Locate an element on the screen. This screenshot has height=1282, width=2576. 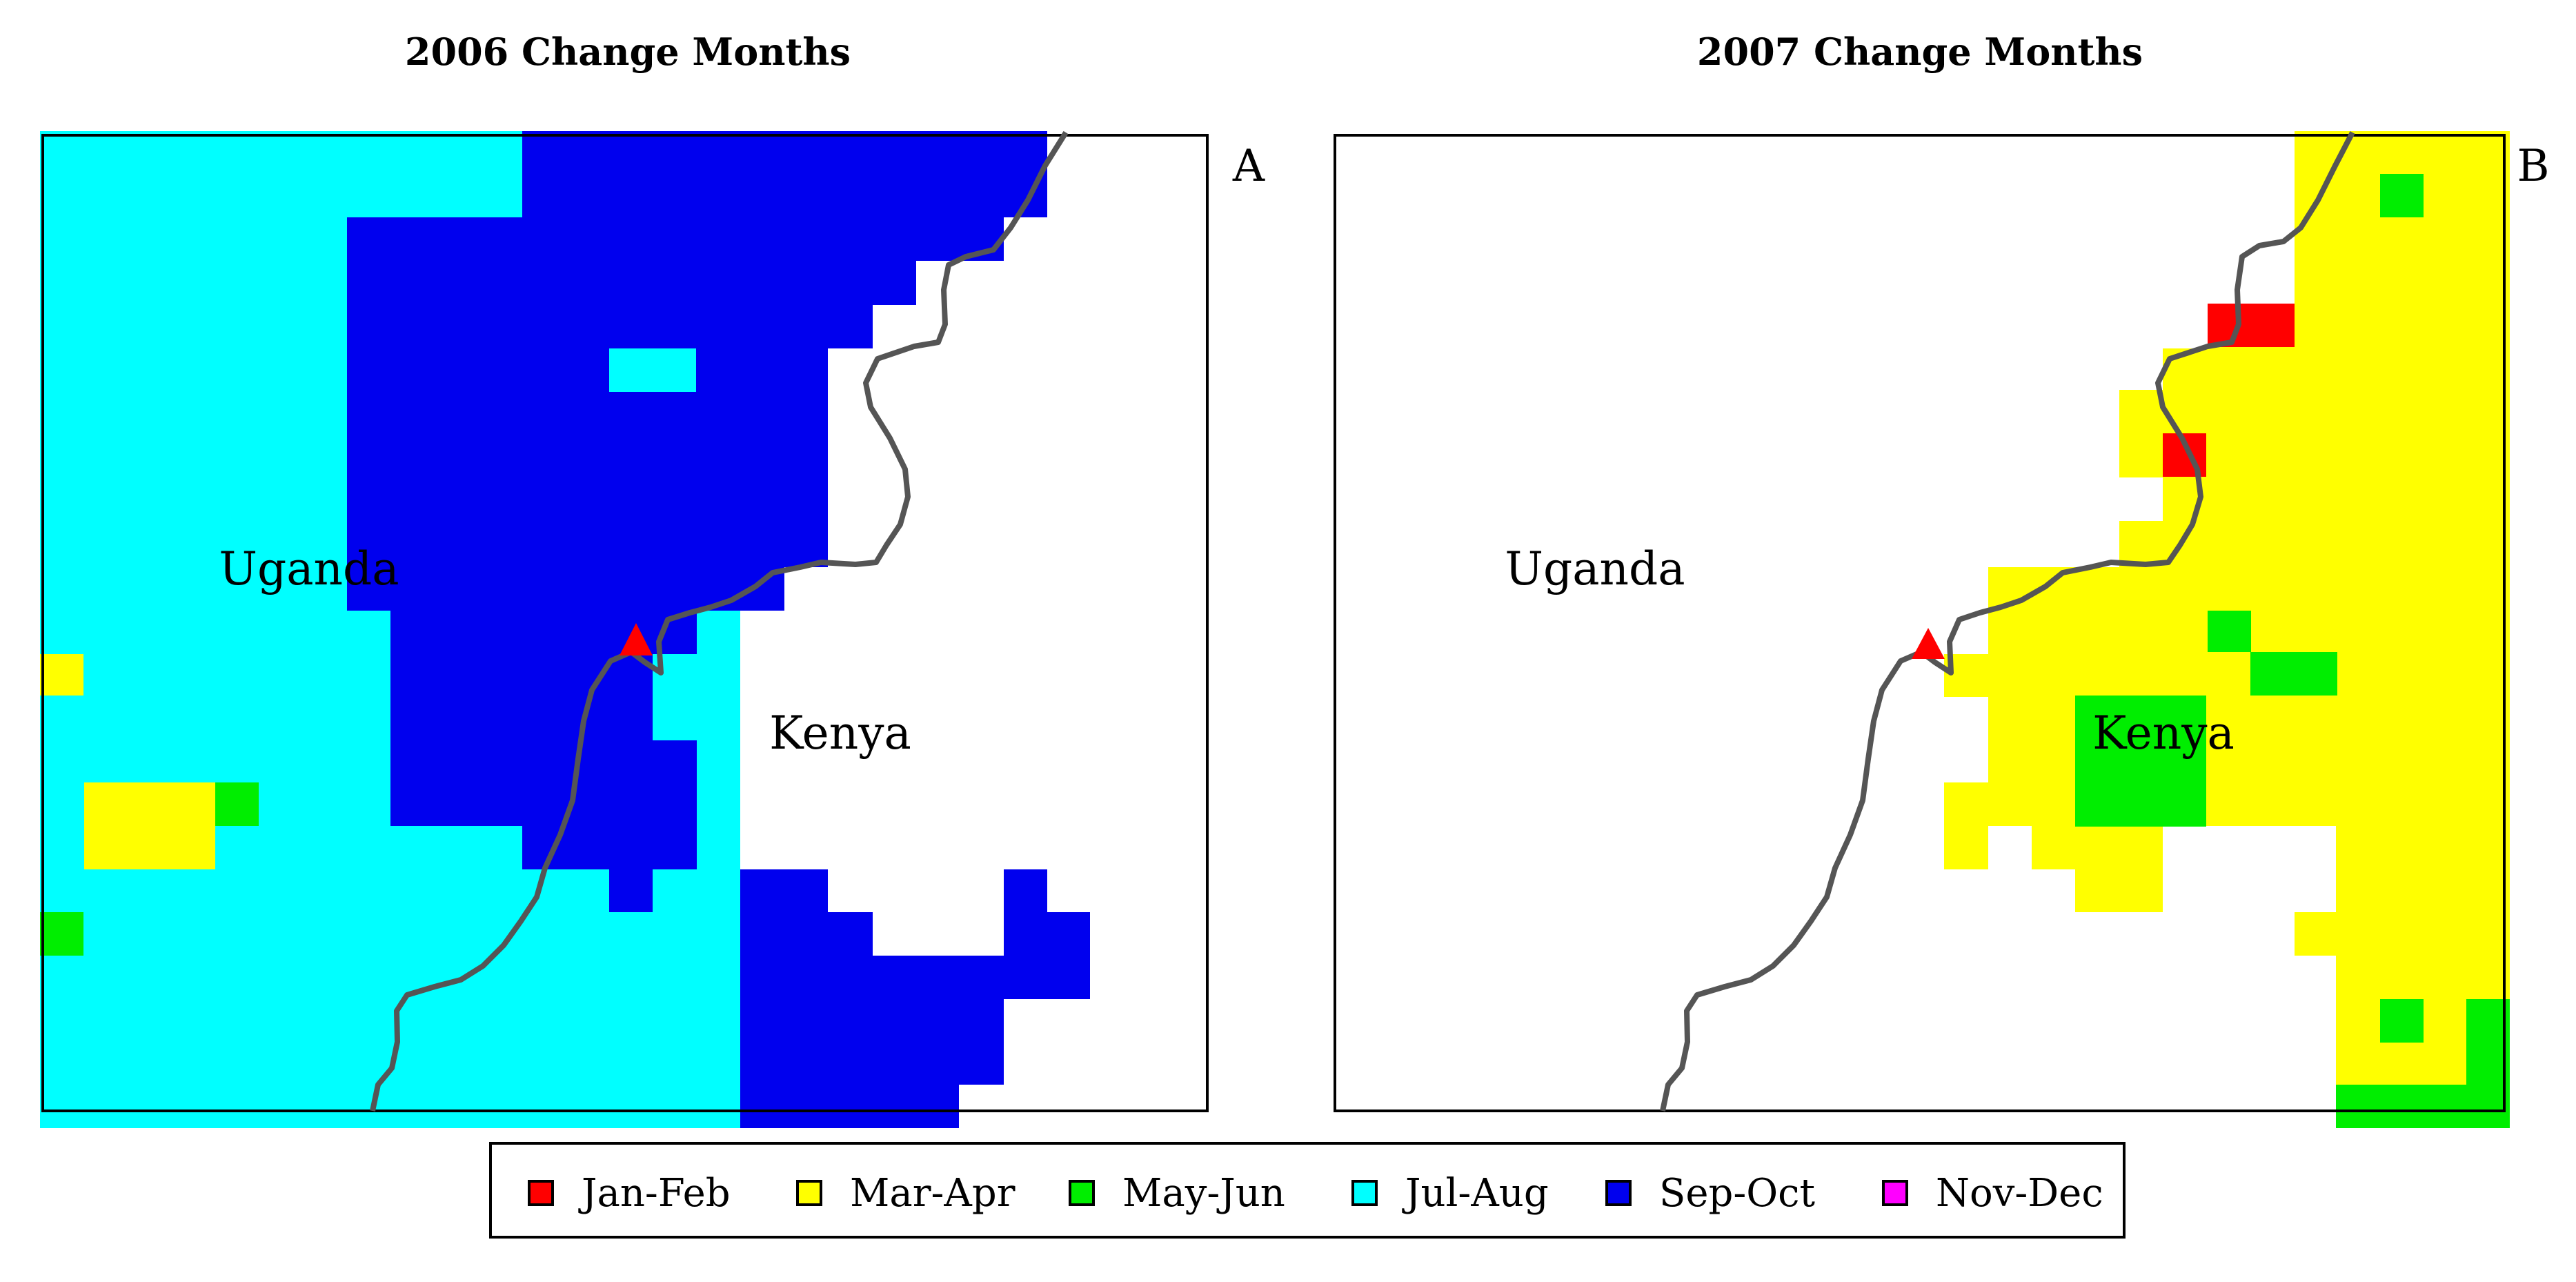
legend-item-jul-aug: Jul-Aug is located at coordinates (1450, 1193).